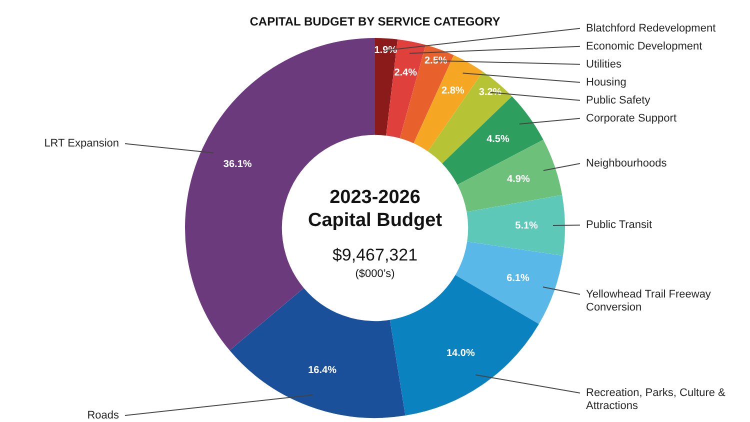 The width and height of the screenshot is (750, 422). What do you see at coordinates (322, 370) in the screenshot?
I see `data-label: 16.4%` at bounding box center [322, 370].